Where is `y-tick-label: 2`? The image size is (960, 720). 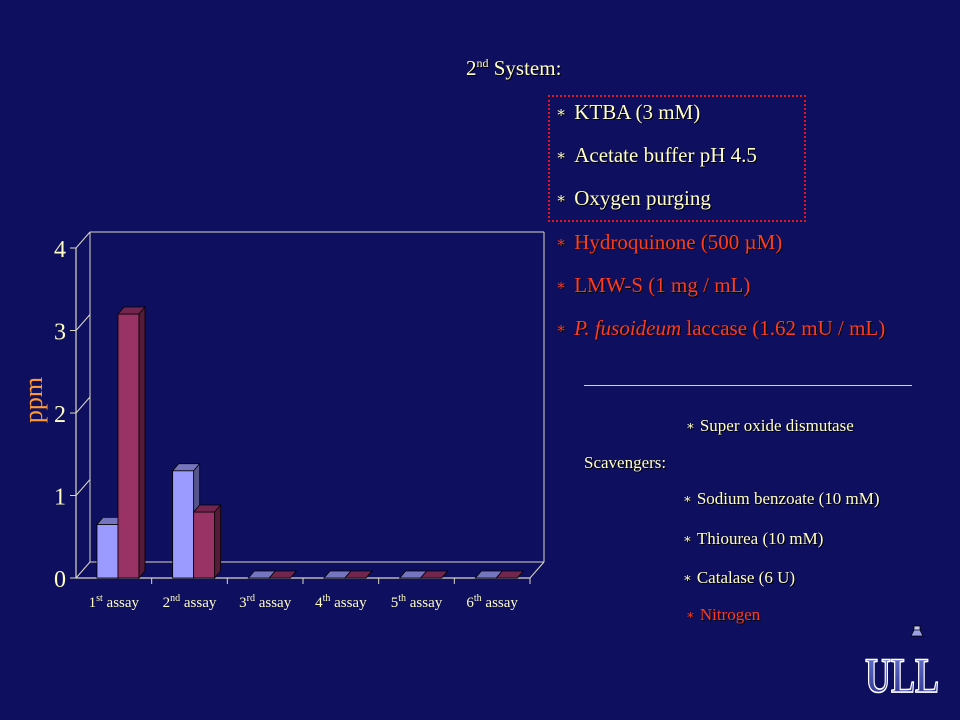
y-tick-label: 2 is located at coordinates (60, 415).